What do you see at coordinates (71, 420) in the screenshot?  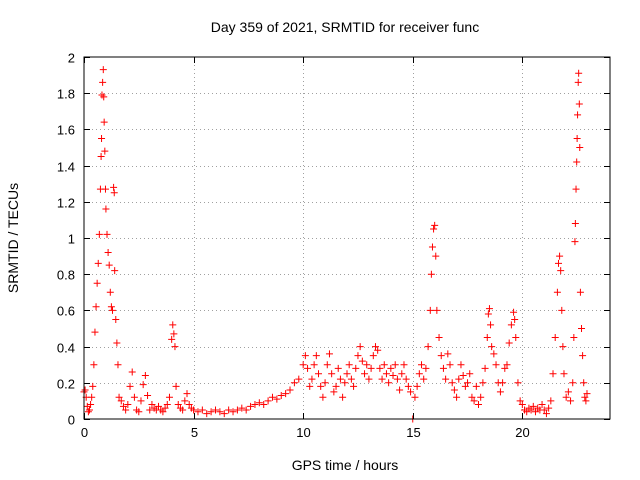 I see `y-tick-label: 0` at bounding box center [71, 420].